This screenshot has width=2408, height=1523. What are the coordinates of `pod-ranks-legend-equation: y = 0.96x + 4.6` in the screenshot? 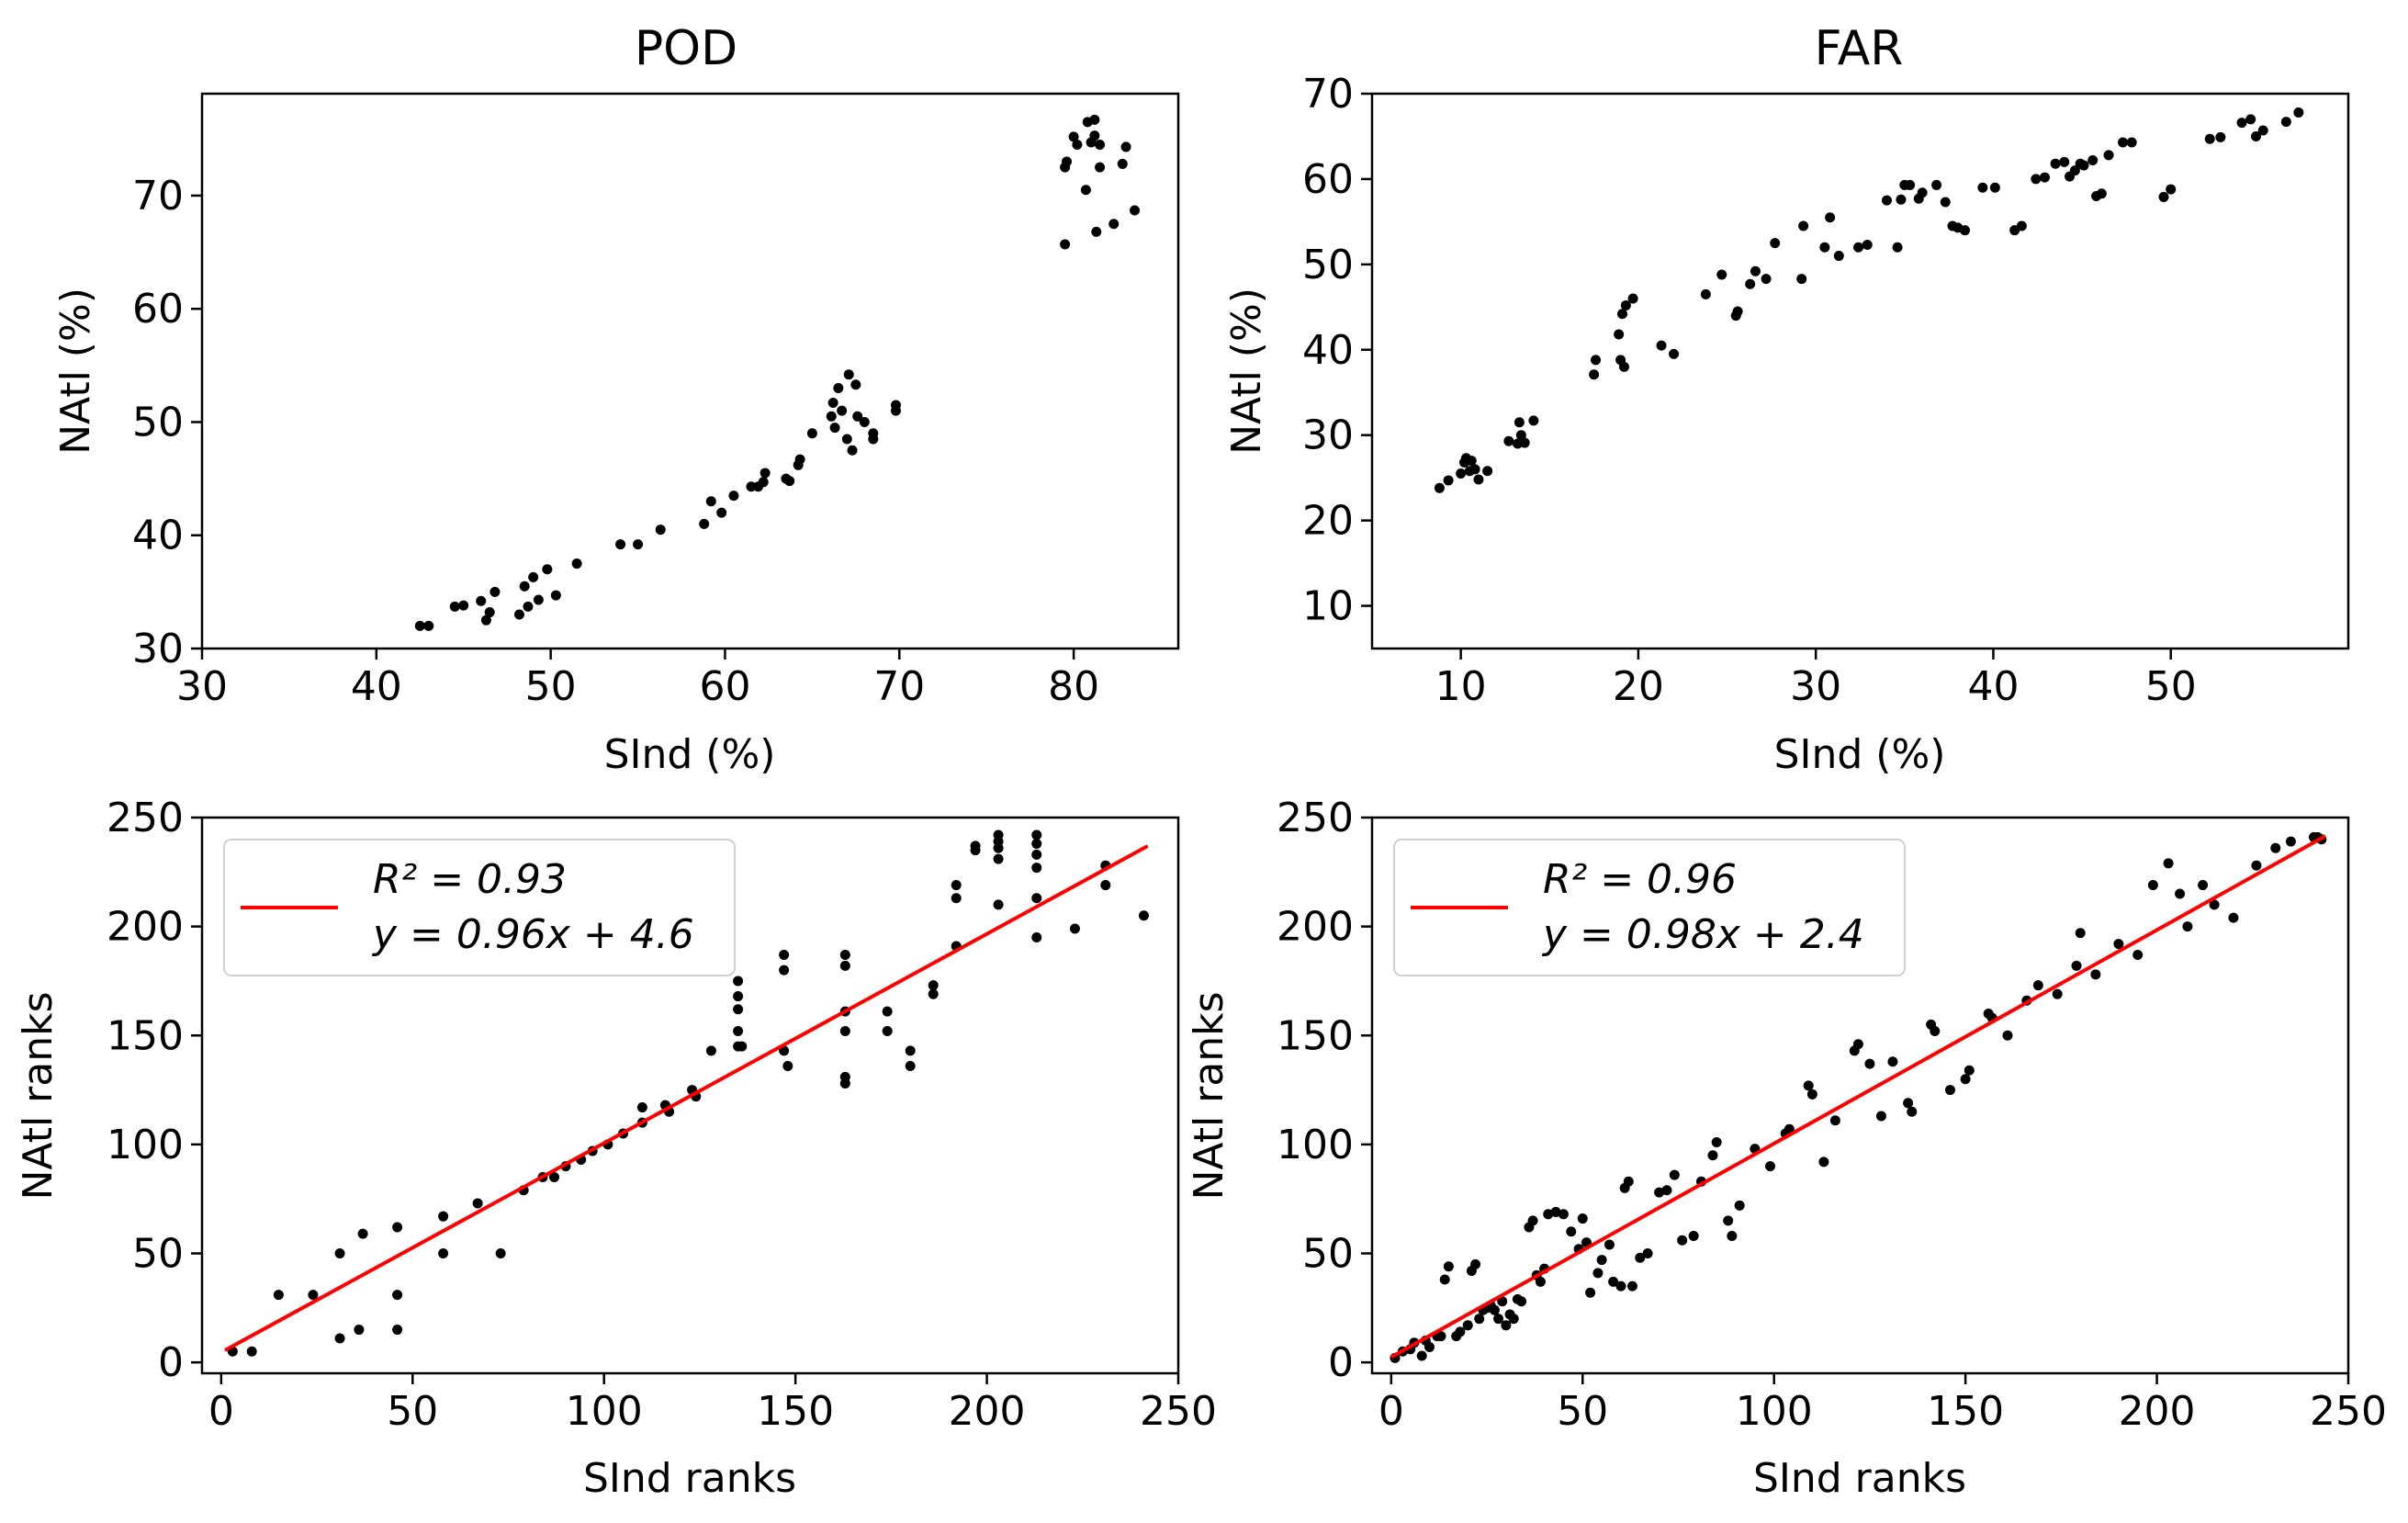 It's located at (532, 934).